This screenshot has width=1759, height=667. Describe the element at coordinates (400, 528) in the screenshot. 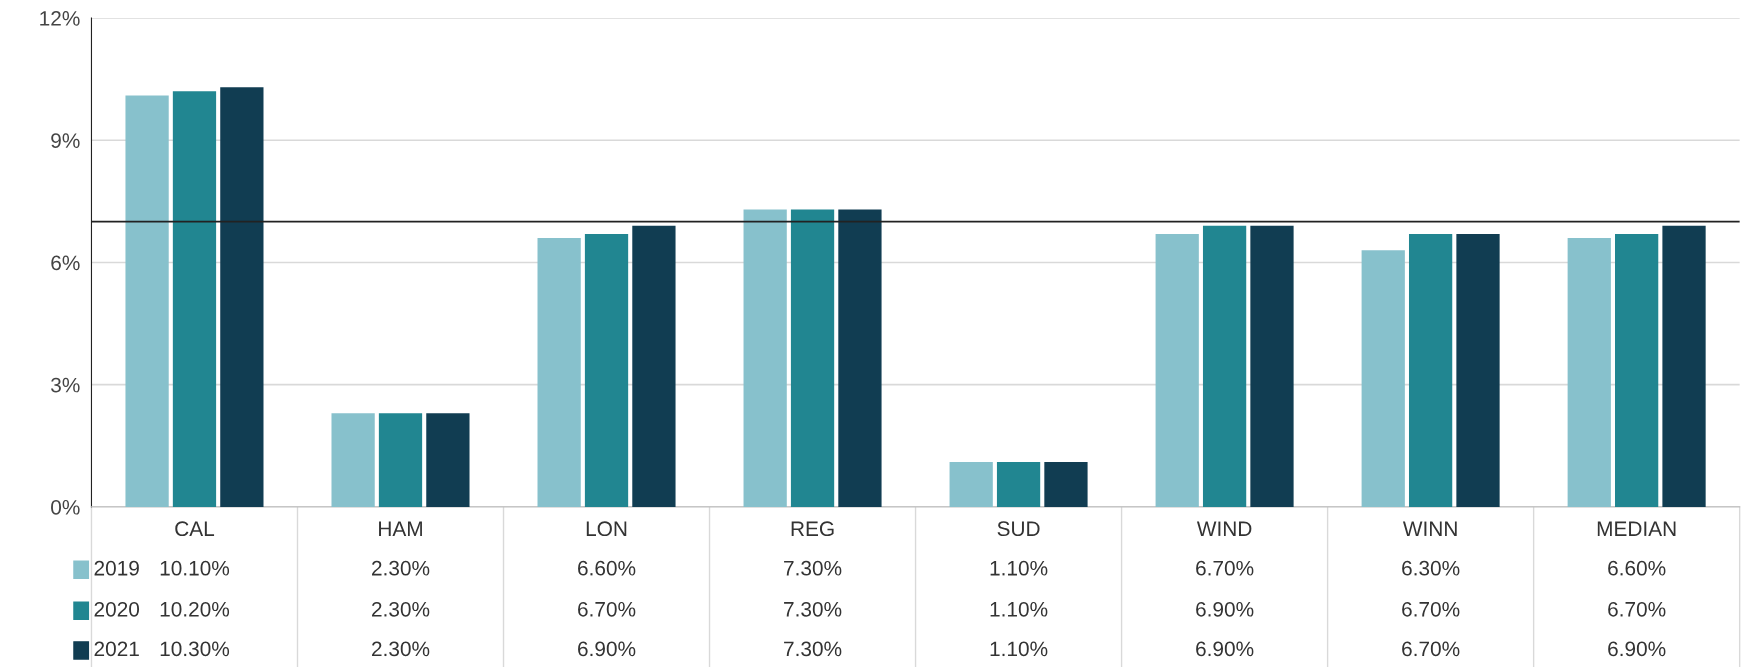

I see `x-tick-label: HAM` at that location.